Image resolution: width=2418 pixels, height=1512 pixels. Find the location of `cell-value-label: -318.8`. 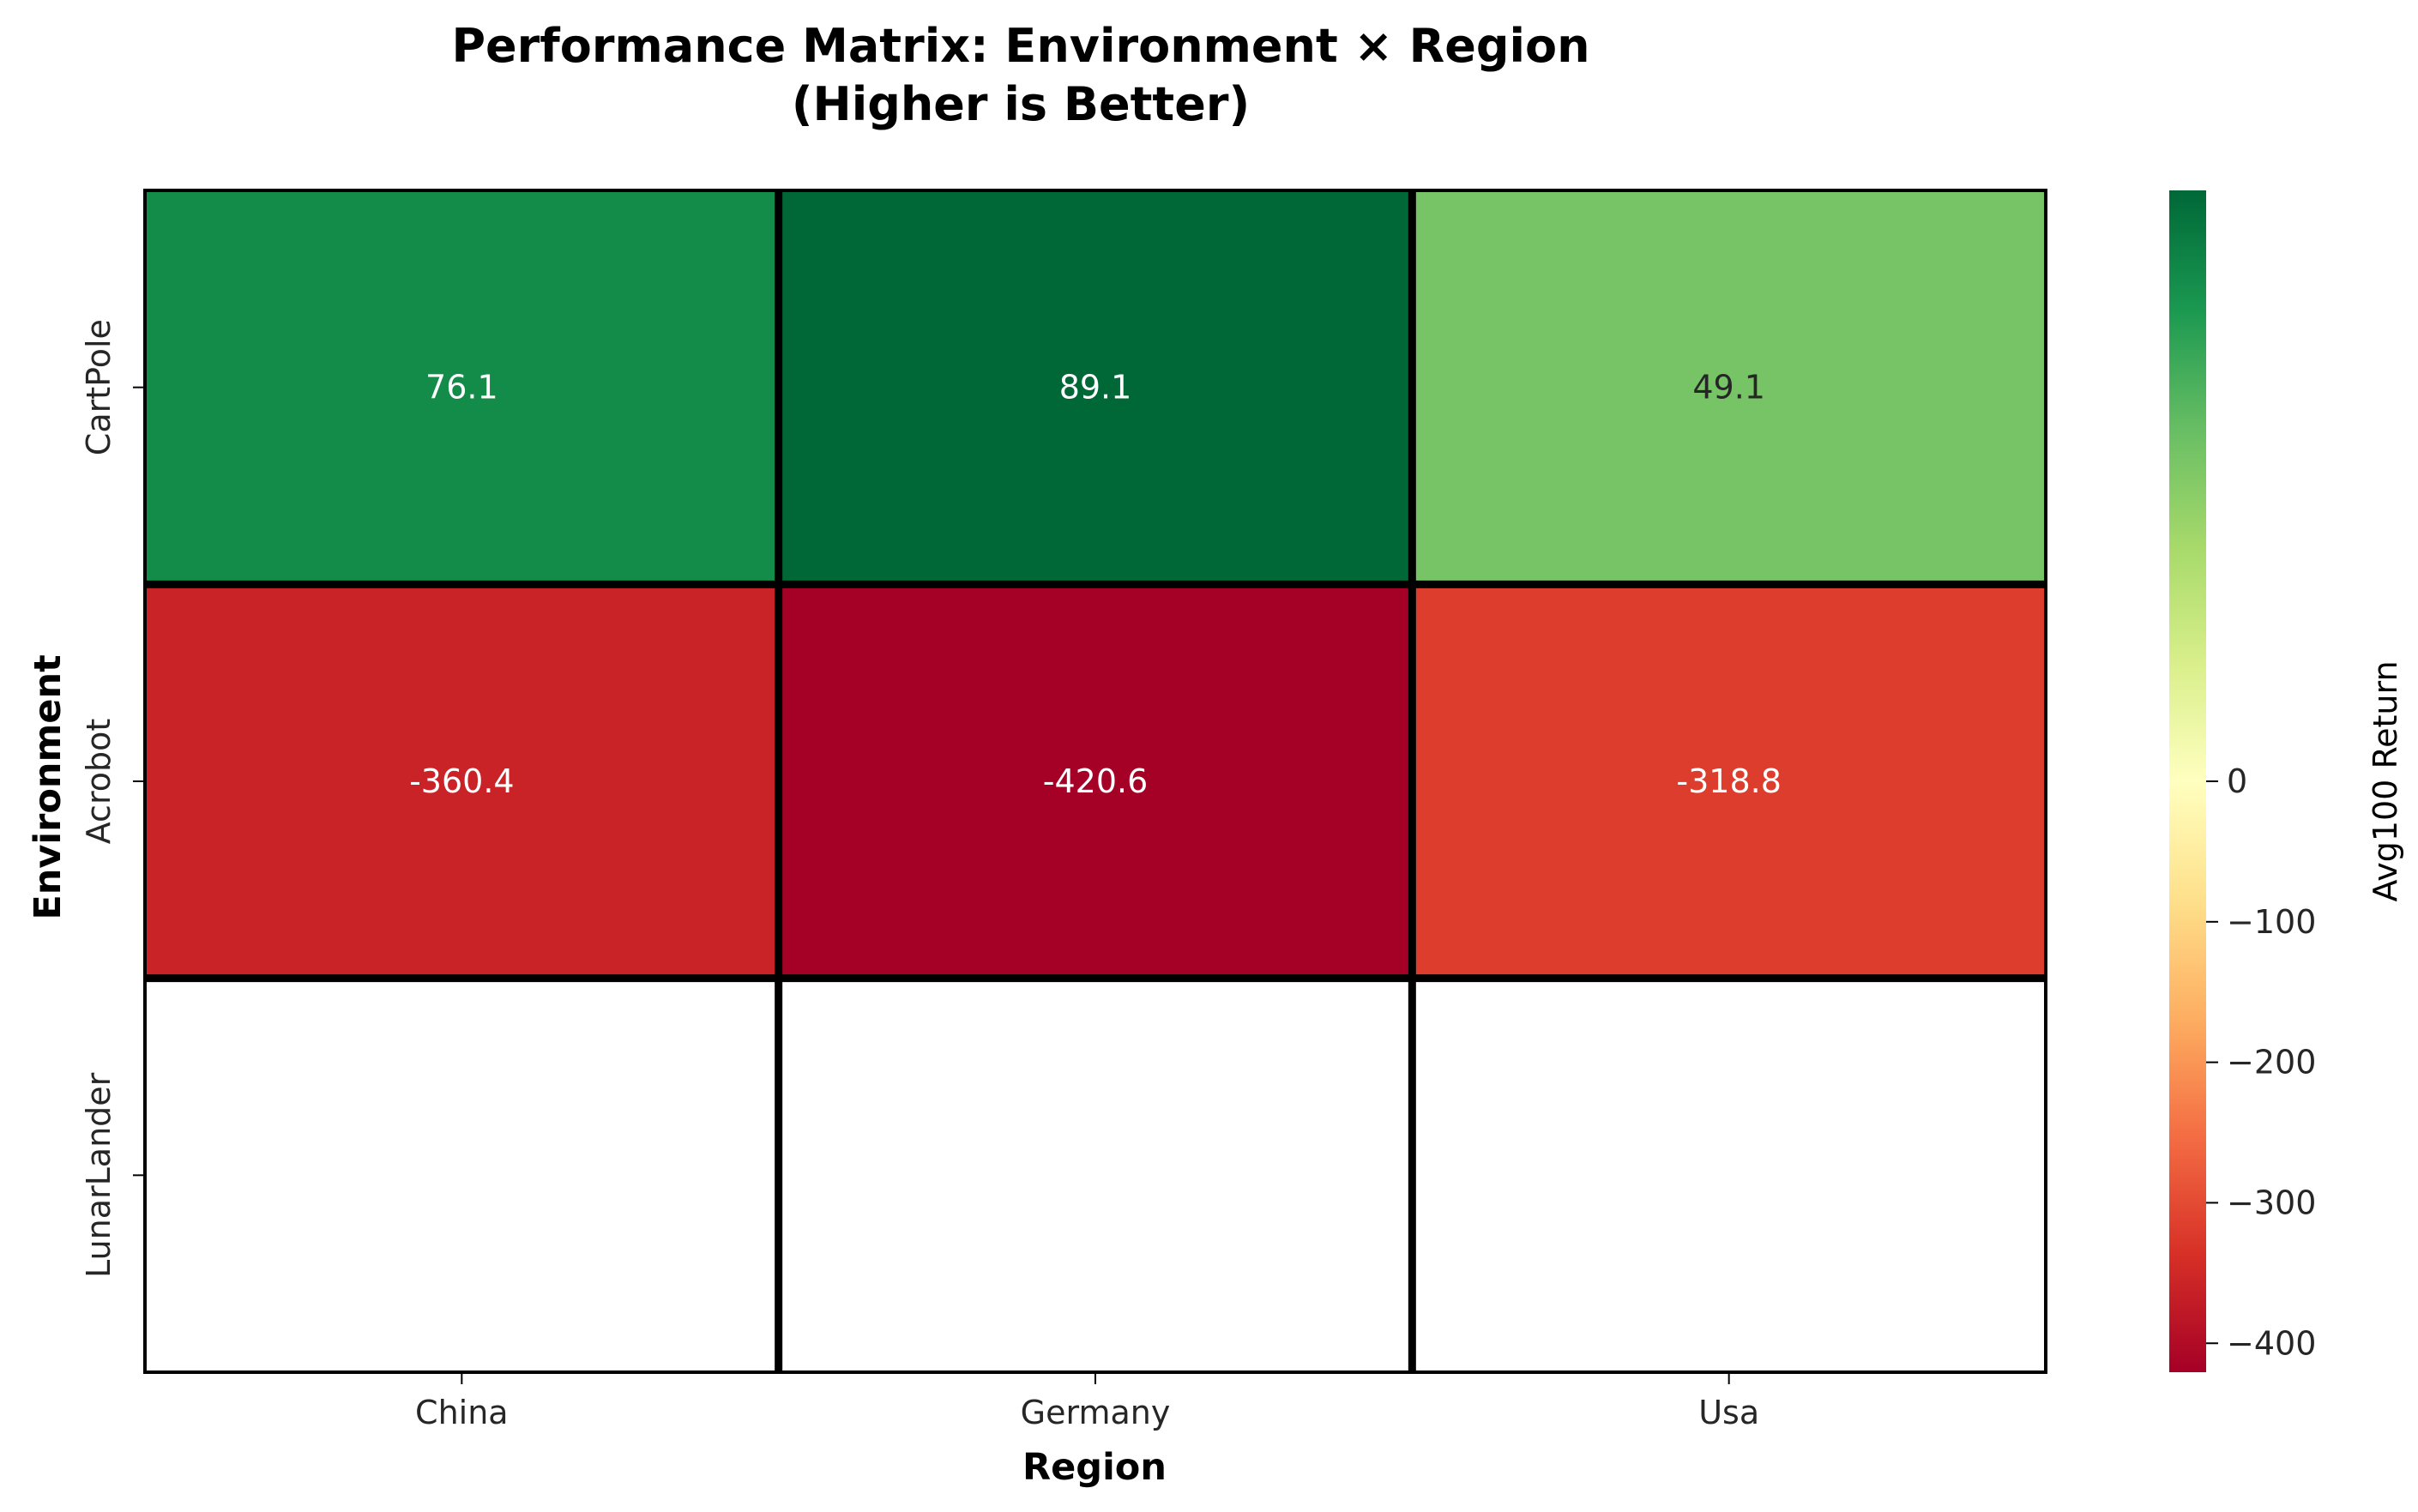

cell-value-label: -318.8 is located at coordinates (1729, 781).